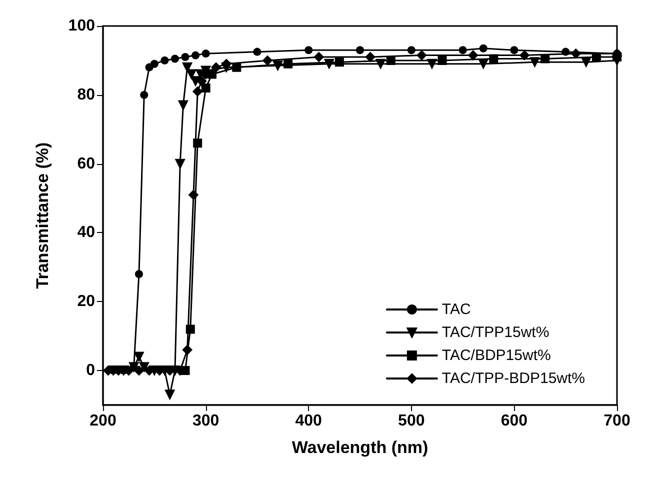  Describe the element at coordinates (86, 233) in the screenshot. I see `y-tick-label: 40` at that location.